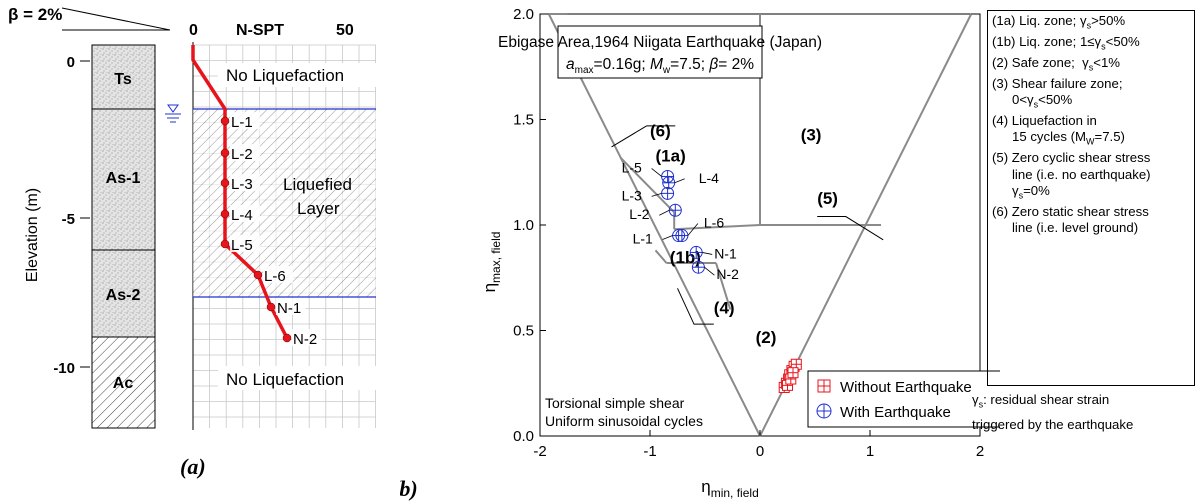  Describe the element at coordinates (760, 451) in the screenshot. I see `x-tick-label: 0` at that location.